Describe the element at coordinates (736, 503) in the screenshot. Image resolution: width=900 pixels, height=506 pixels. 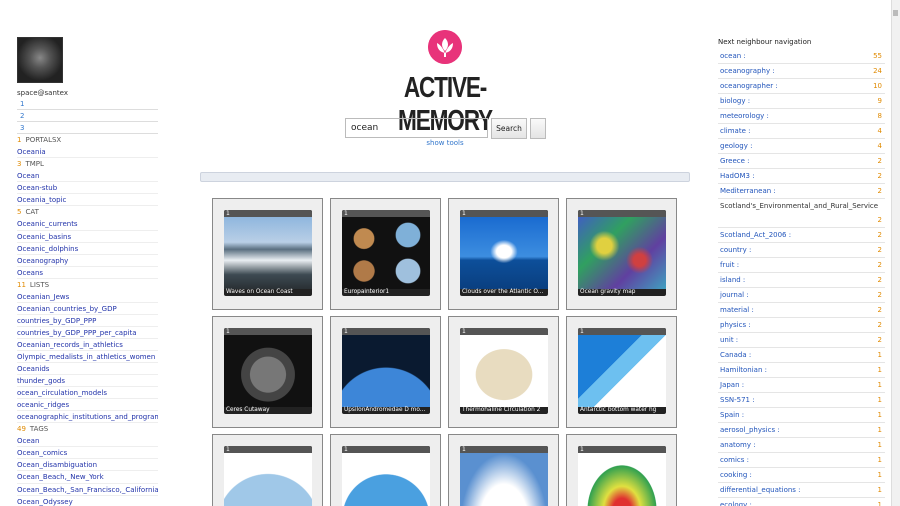
I see `neighbour-link: ecology :` at that location.